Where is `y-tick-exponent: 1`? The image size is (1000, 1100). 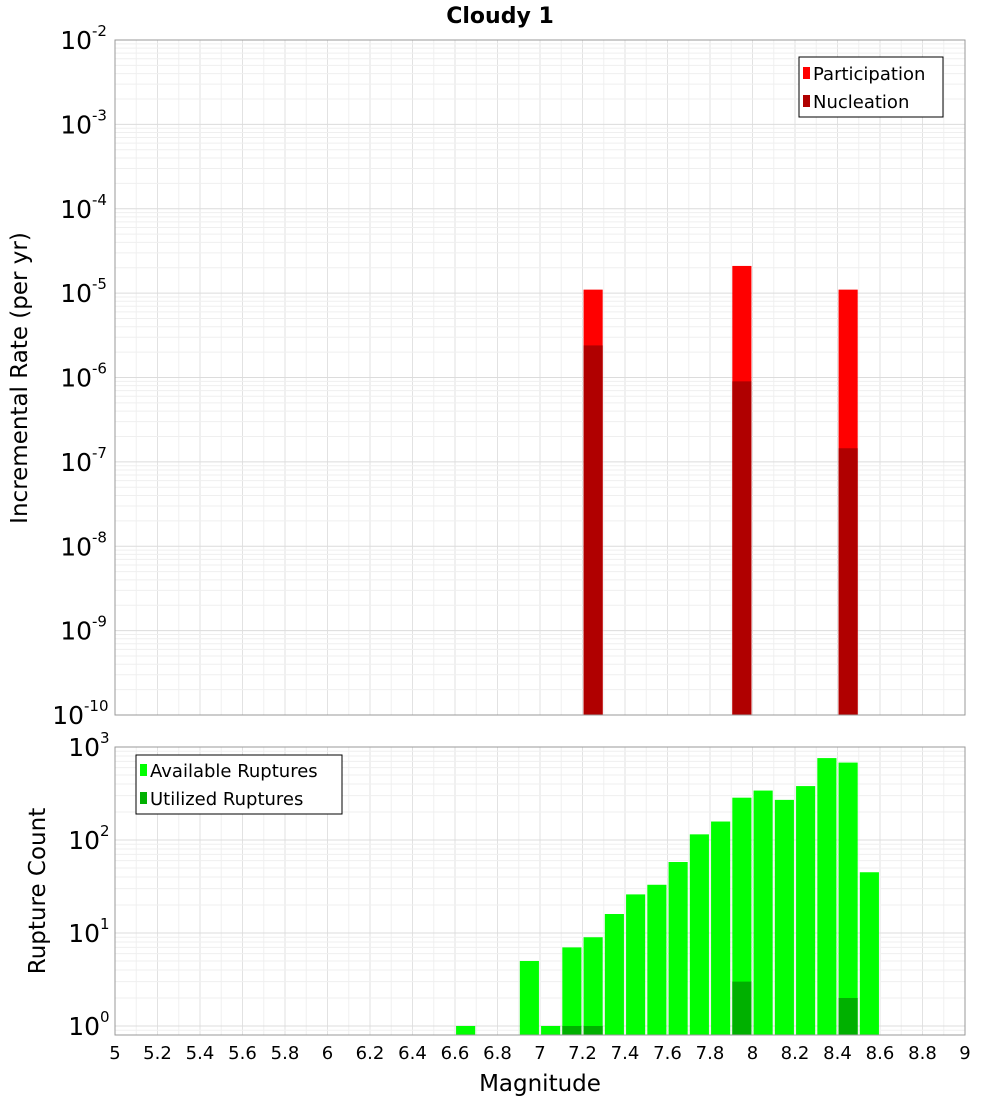
y-tick-exponent: 1 is located at coordinates (105, 924).